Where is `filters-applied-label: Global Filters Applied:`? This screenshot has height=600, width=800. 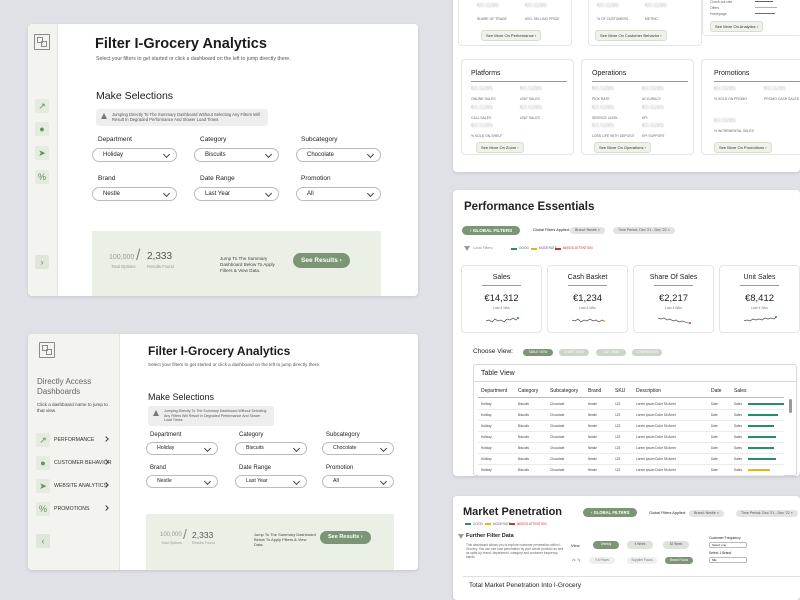 filters-applied-label: Global Filters Applied: is located at coordinates (551, 230).